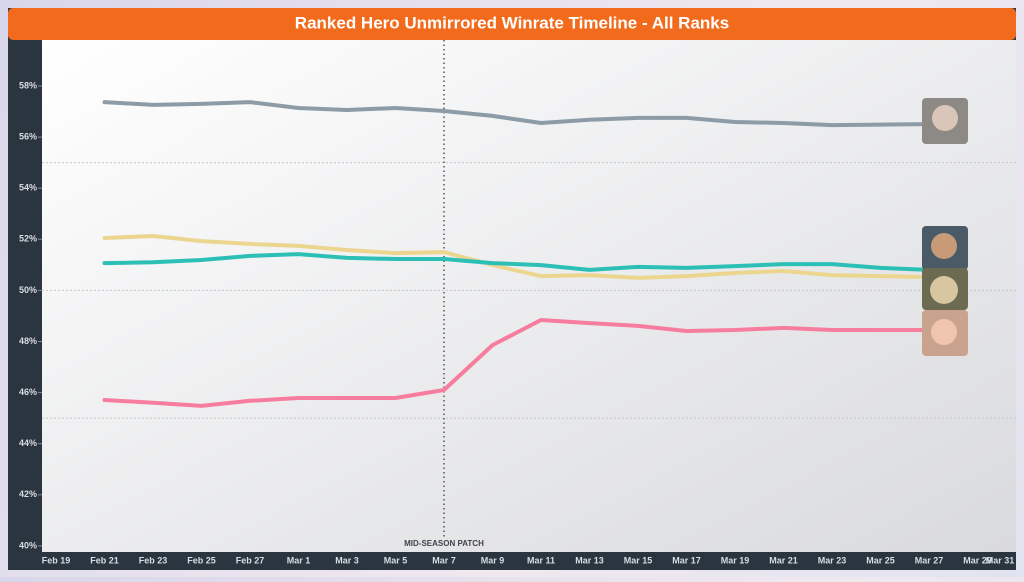 This screenshot has height=582, width=1024. I want to click on x-tick-label: Mar 5, so click(396, 560).